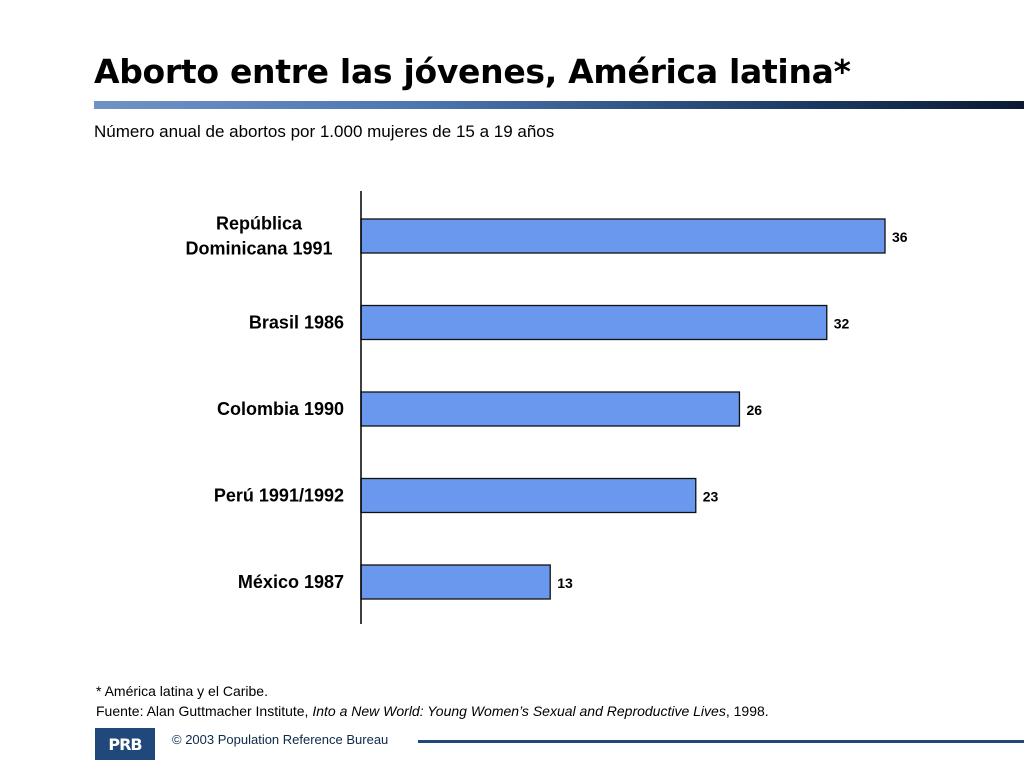 This screenshot has width=1024, height=768. I want to click on value-label: 13, so click(565, 583).